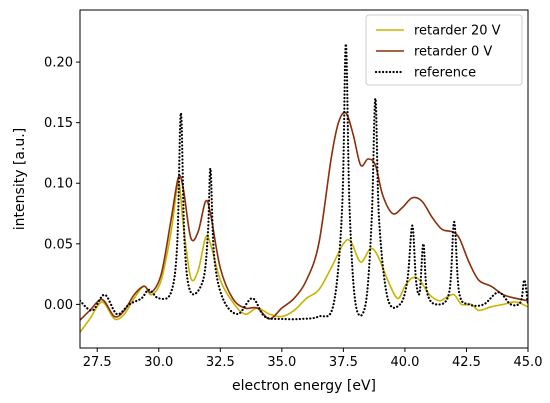 The width and height of the screenshot is (550, 403). Describe the element at coordinates (453, 52) in the screenshot. I see `legend-label-1: retarder 0 V` at that location.